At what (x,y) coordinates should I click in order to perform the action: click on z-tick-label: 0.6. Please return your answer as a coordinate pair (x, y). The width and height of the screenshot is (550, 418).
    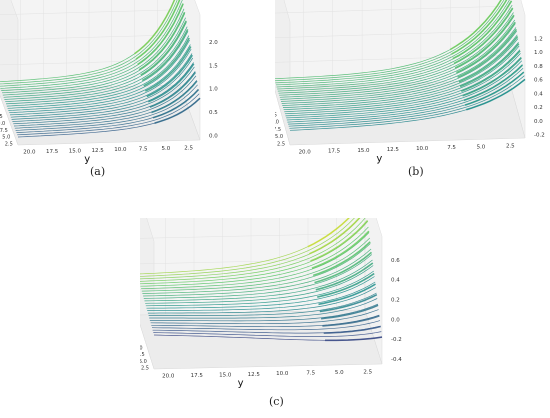
    Looking at the image, I should click on (538, 81).